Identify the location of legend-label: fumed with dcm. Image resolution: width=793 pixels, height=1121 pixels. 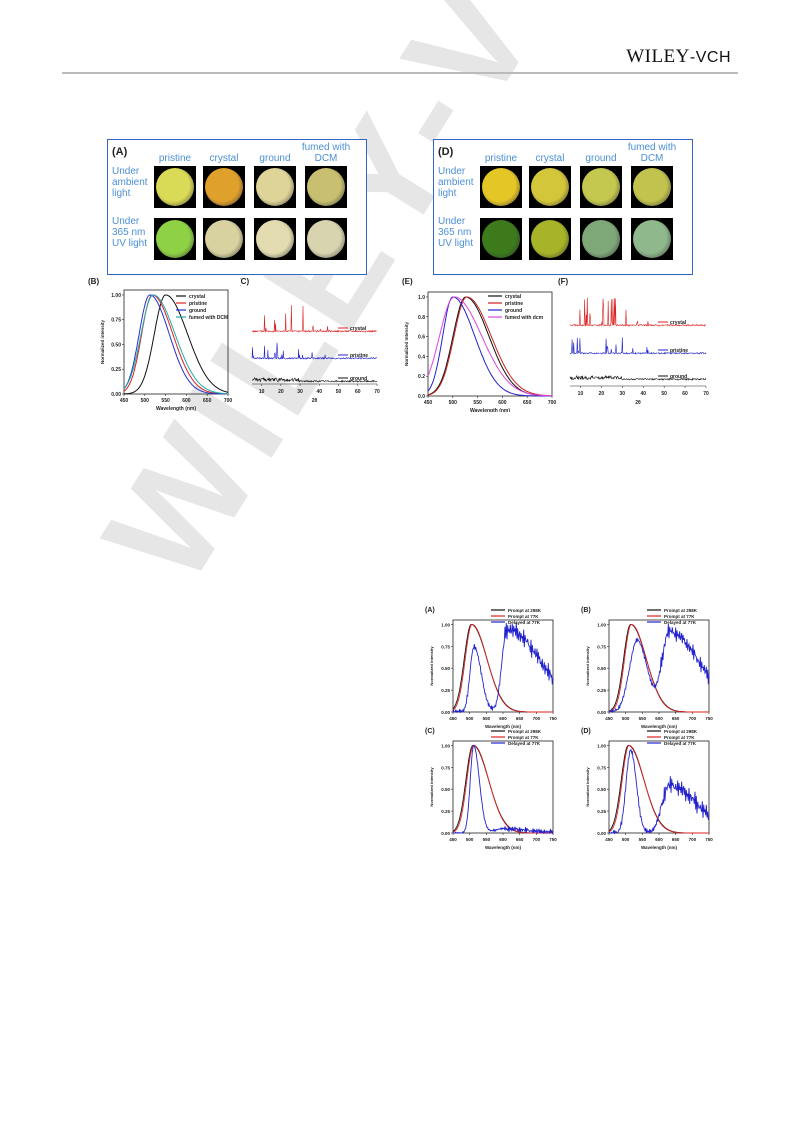
(524, 318).